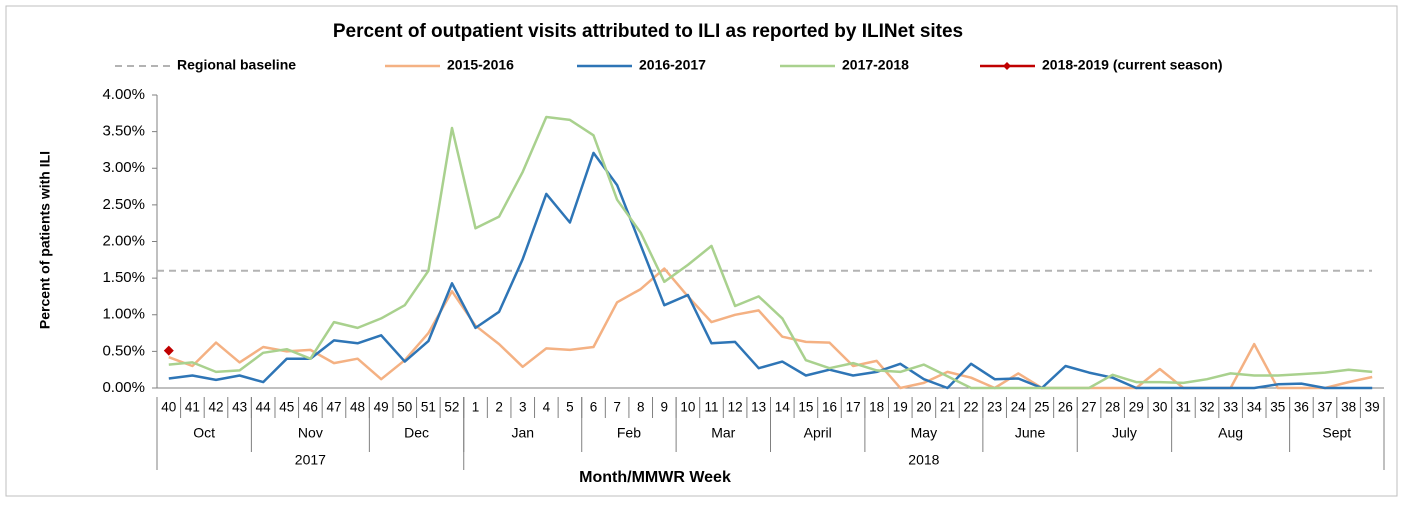 This screenshot has height=506, width=1403. Describe the element at coordinates (818, 433) in the screenshot. I see `month-label: April` at that location.